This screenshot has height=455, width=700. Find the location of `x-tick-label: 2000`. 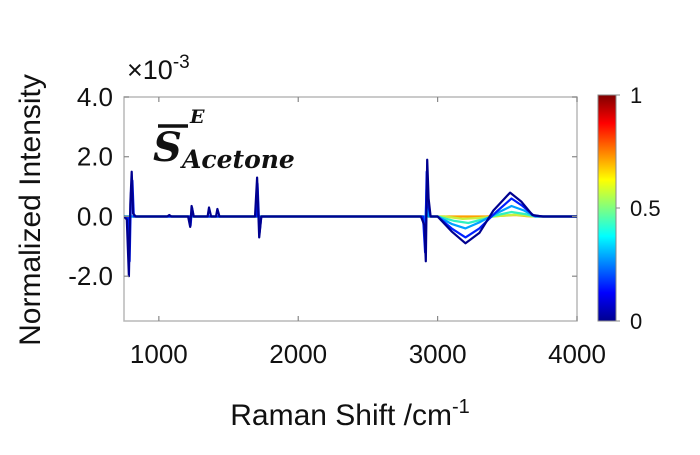

x-tick-label: 2000 is located at coordinates (298, 354).